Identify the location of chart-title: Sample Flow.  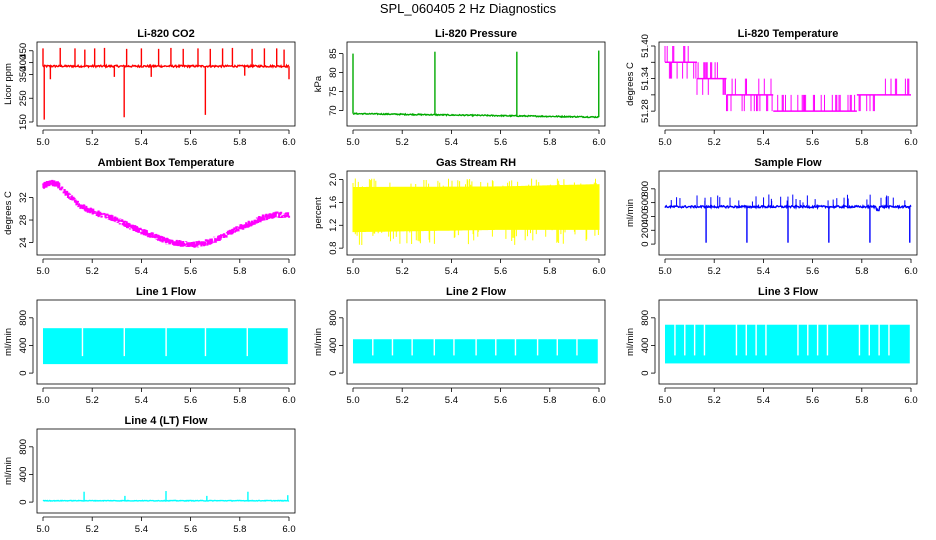
(788, 163).